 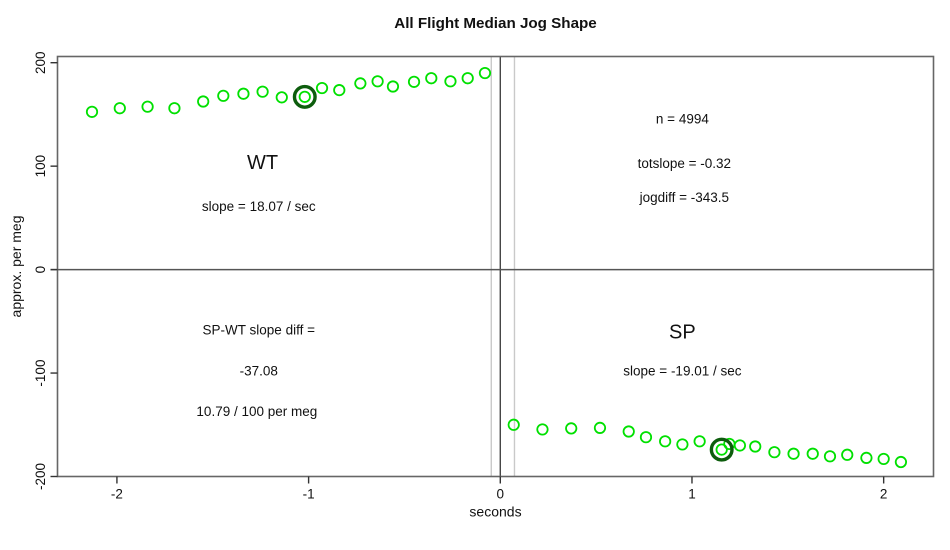 What do you see at coordinates (262, 163) in the screenshot?
I see `wt-group-label: WT` at bounding box center [262, 163].